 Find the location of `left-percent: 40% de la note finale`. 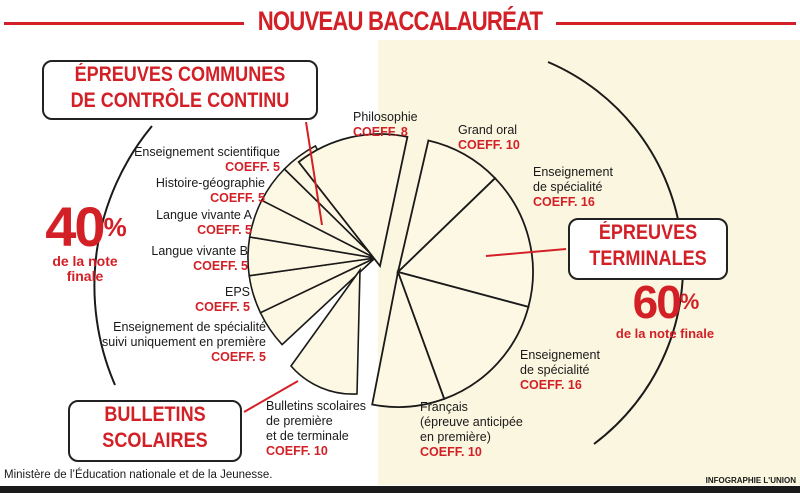

left-percent: 40% de la note finale is located at coordinates (85, 241).